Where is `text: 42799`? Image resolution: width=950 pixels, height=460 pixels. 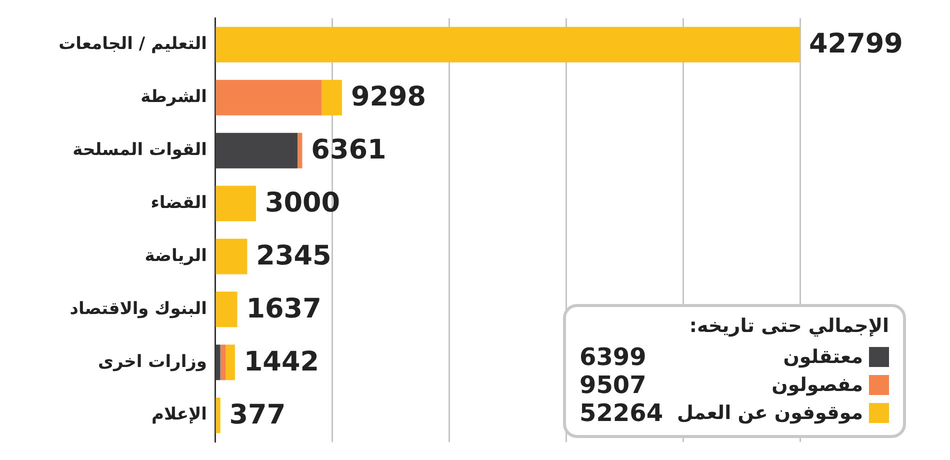 text: 42799 is located at coordinates (856, 44).